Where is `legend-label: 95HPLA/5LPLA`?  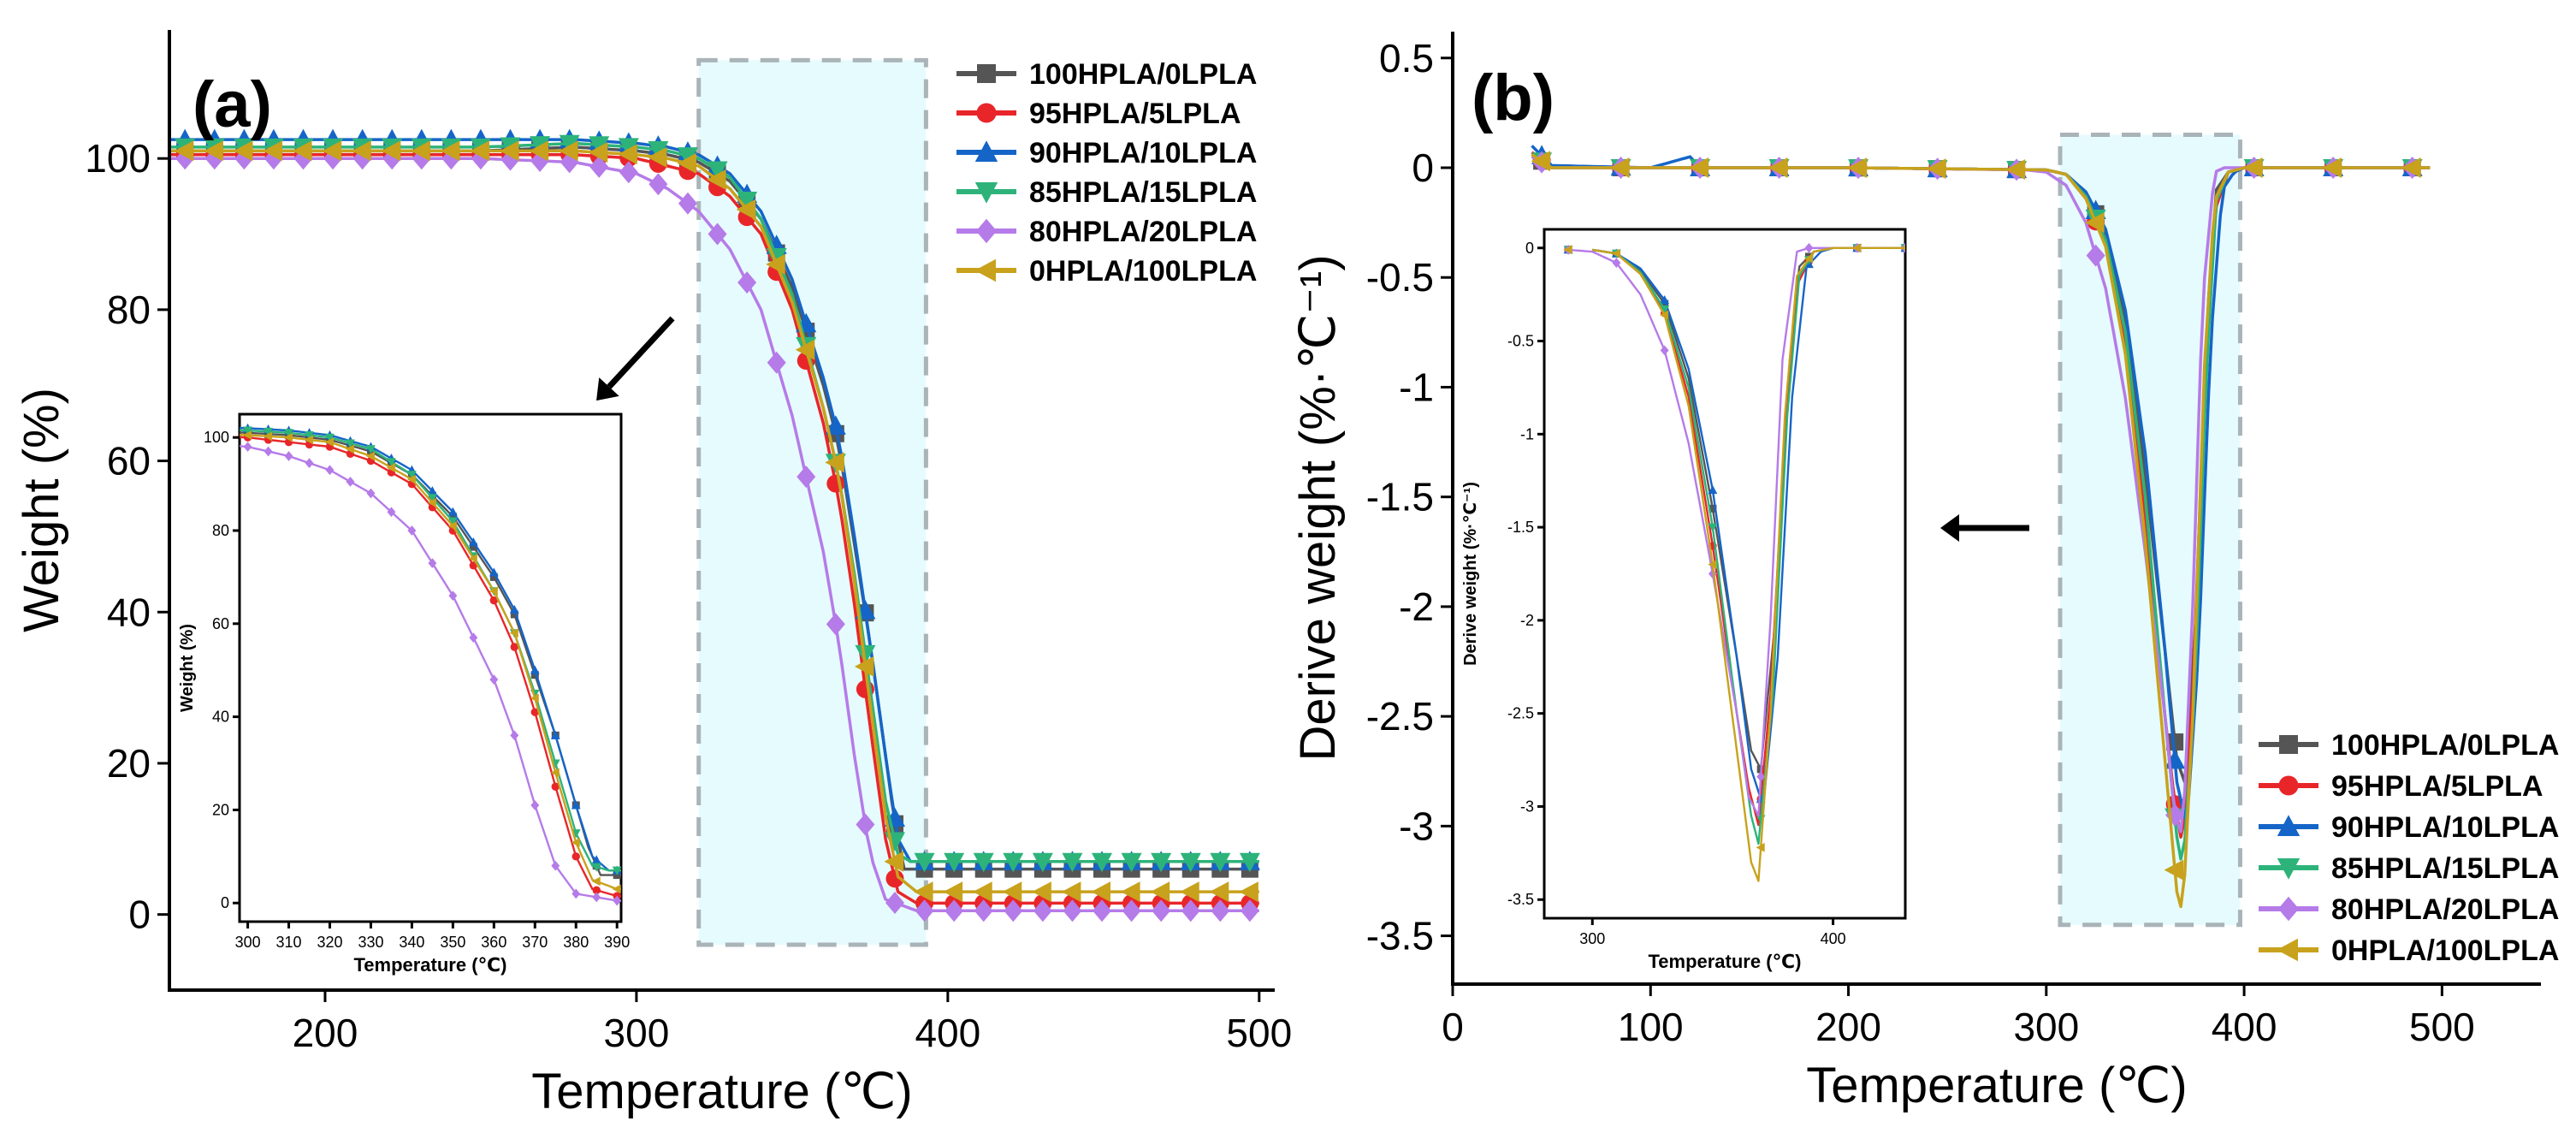 legend-label: 95HPLA/5LPLA is located at coordinates (2437, 786).